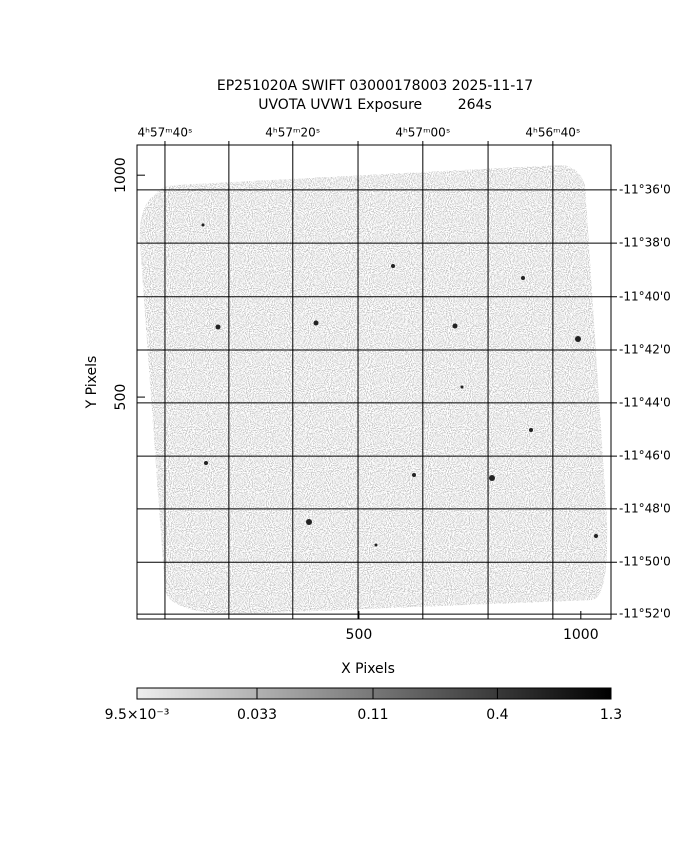  I want to click on colorbar-tick-label: 0.4, so click(497, 715).